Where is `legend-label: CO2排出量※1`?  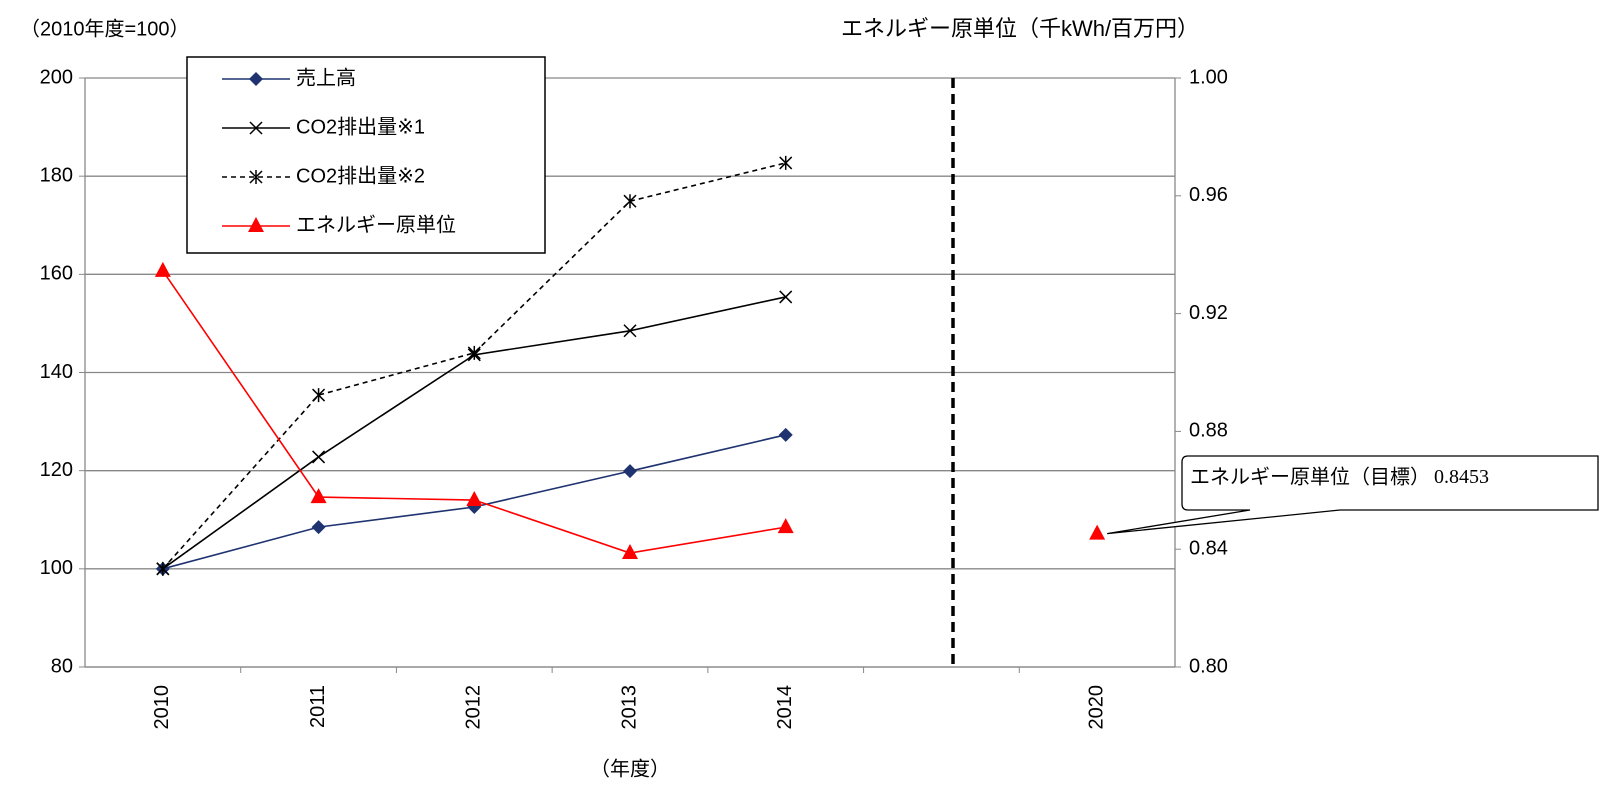 legend-label: CO2排出量※1 is located at coordinates (360, 126).